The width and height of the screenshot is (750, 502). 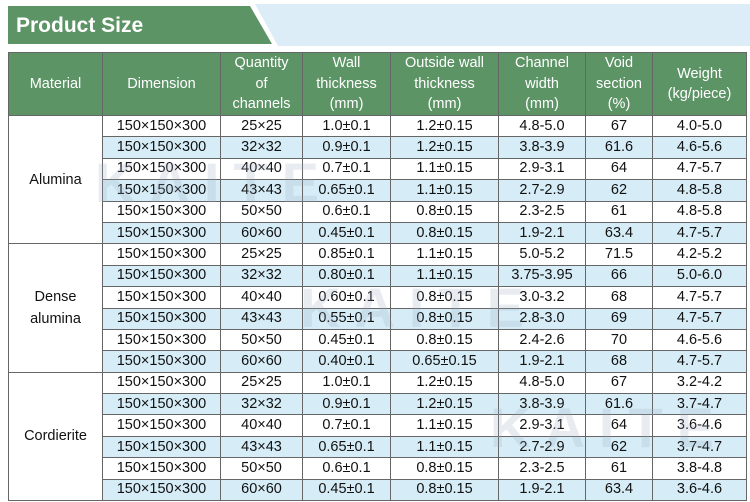 I want to click on column-header: Wall thickness (mm), so click(x=346, y=84).